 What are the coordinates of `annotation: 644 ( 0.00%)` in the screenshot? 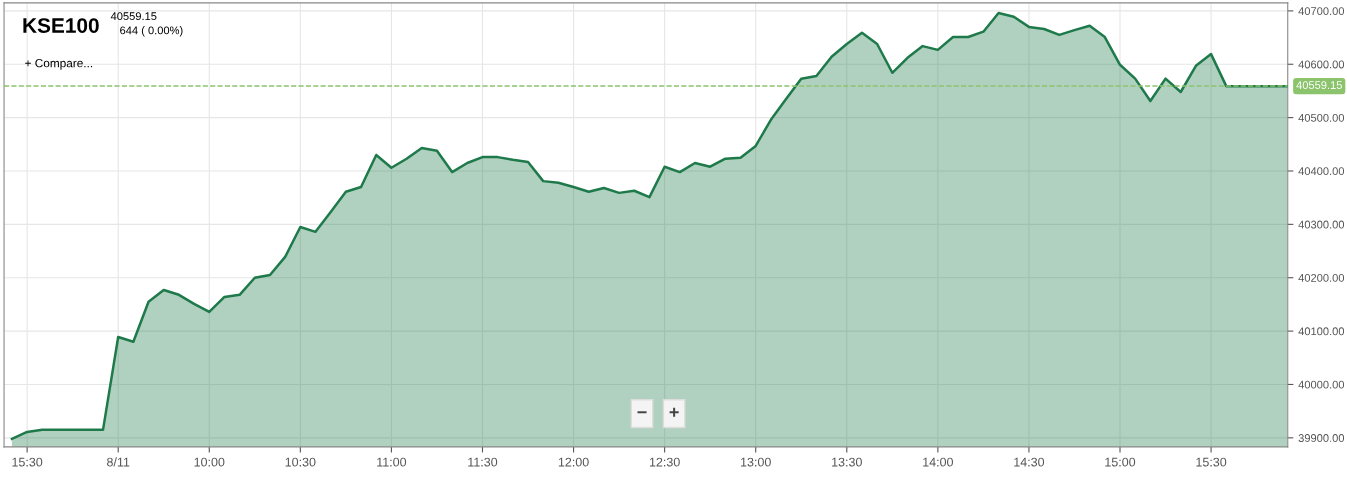 It's located at (151, 31).